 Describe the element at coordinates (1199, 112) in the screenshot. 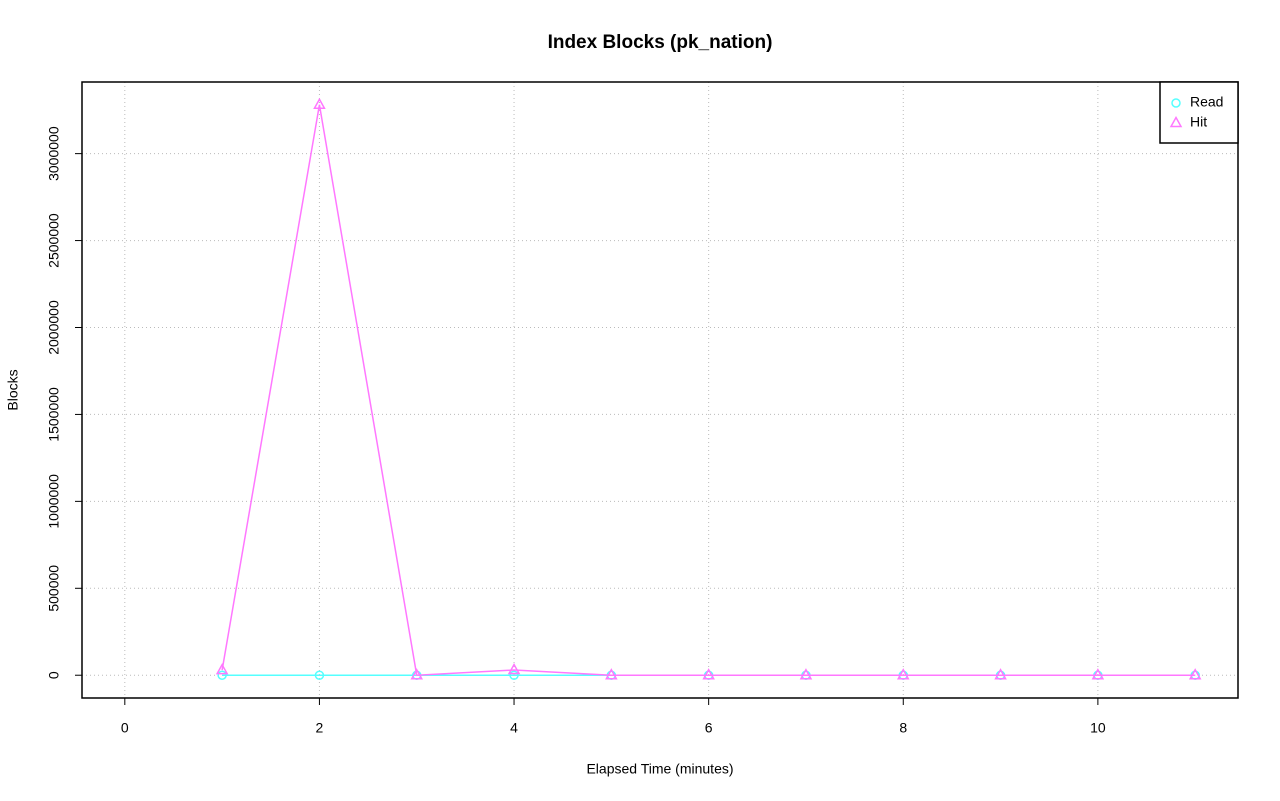

I see `legend-box` at that location.